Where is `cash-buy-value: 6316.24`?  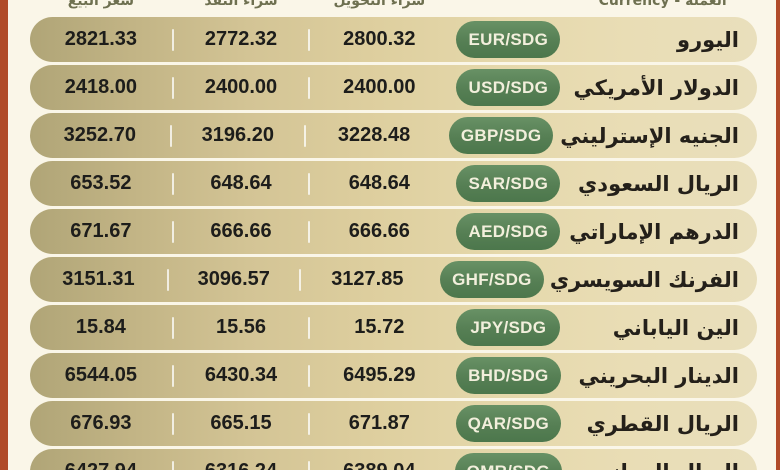
cash-buy-value: 6316.24 is located at coordinates (241, 465).